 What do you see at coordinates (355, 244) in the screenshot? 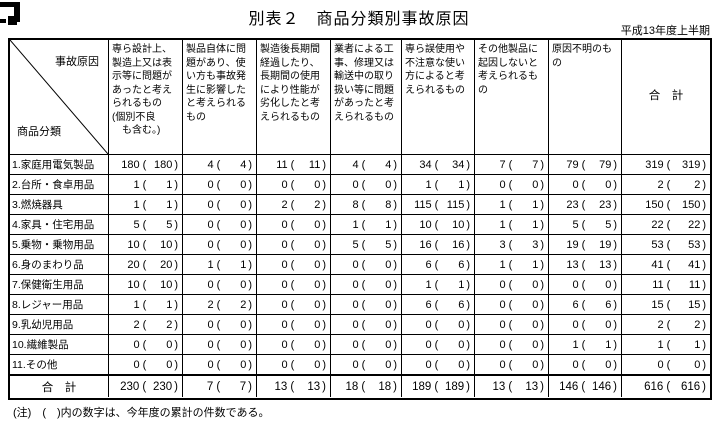
I see `count-value: 5` at bounding box center [355, 244].